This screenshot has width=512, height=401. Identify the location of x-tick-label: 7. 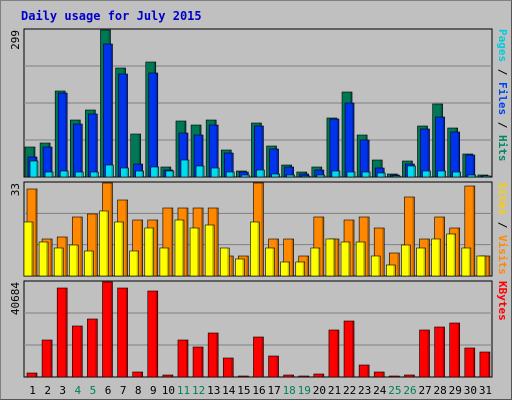
(123, 390).